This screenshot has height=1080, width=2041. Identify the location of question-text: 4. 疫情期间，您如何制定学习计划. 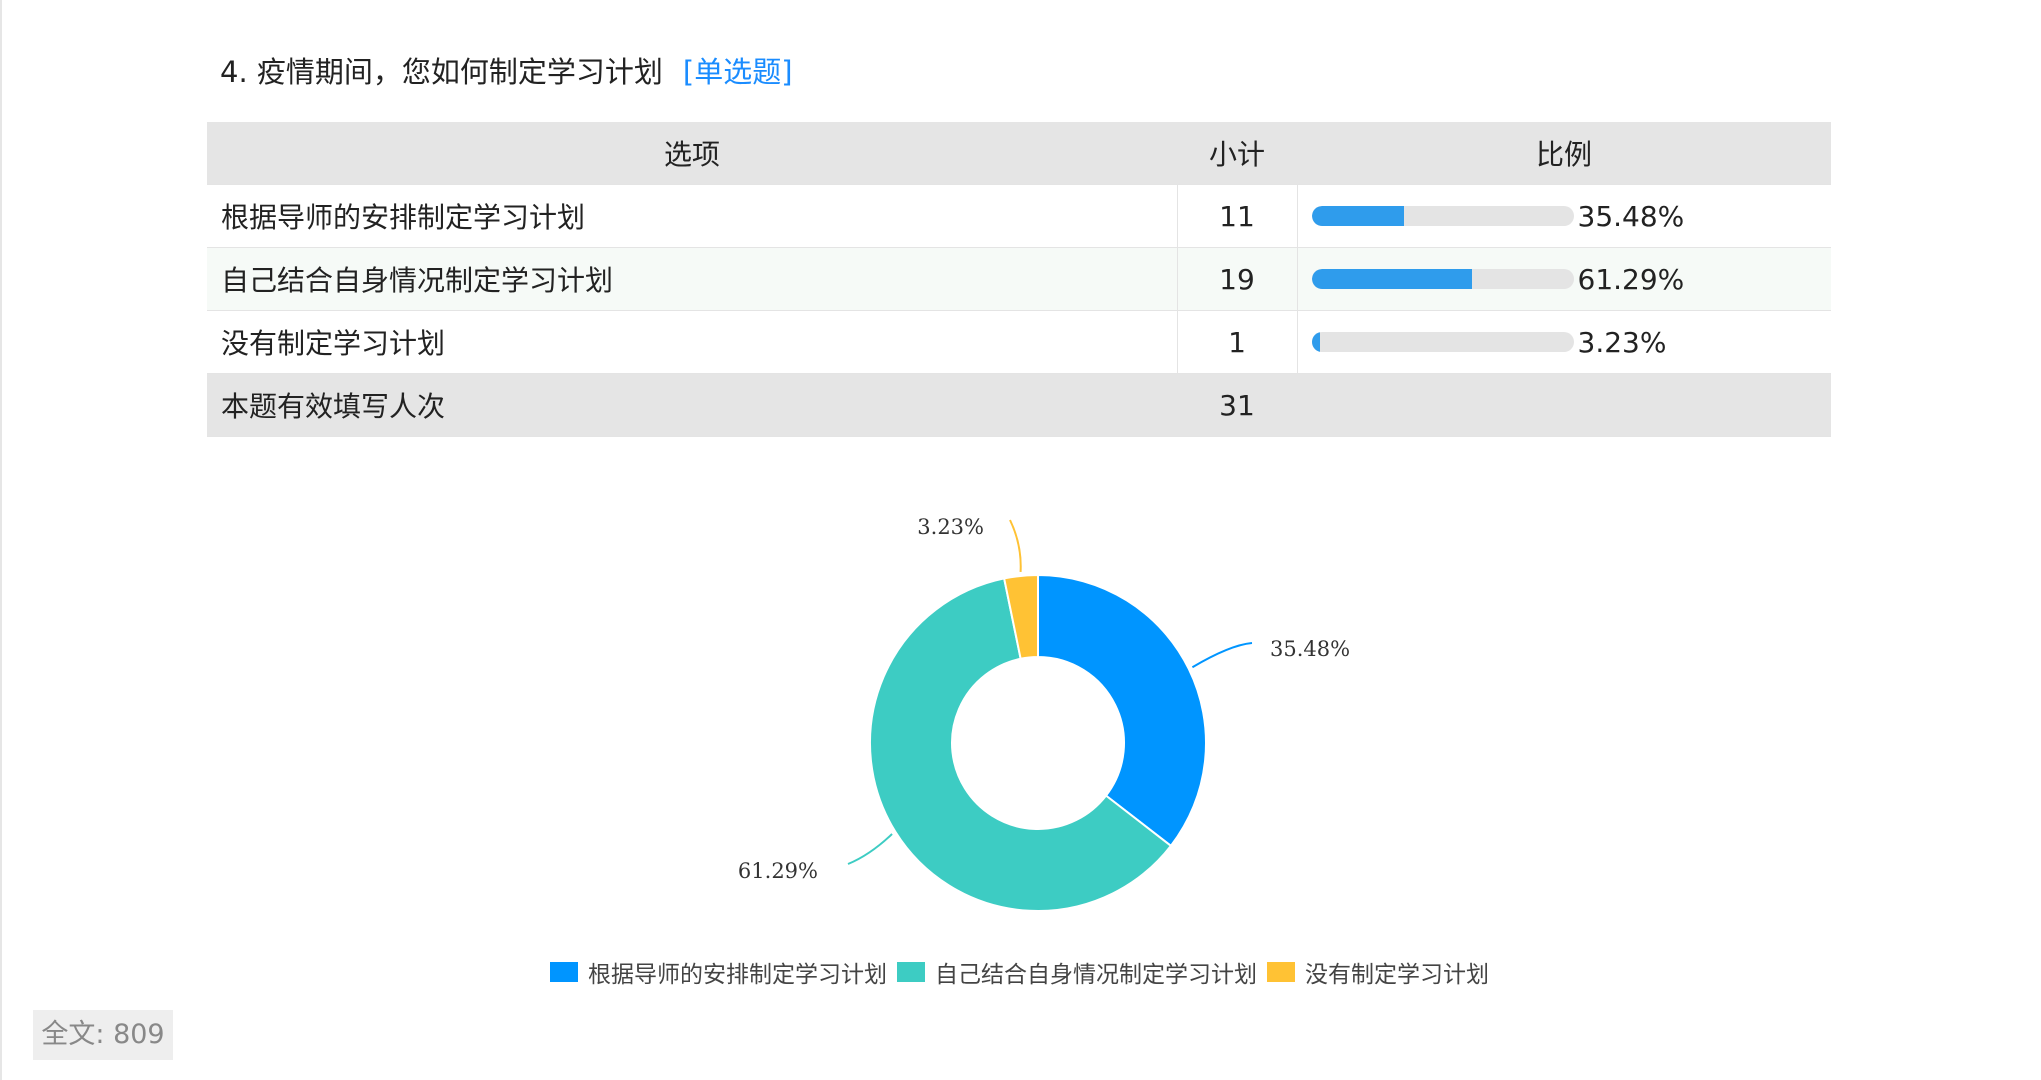
(441, 72).